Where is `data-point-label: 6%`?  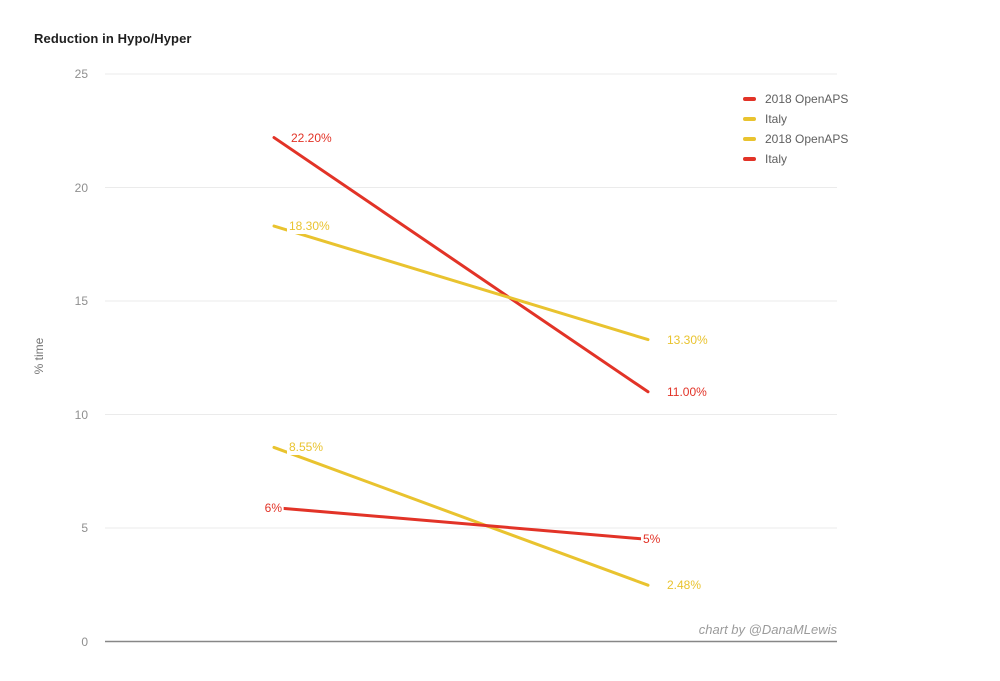 data-point-label: 6% is located at coordinates (273, 507).